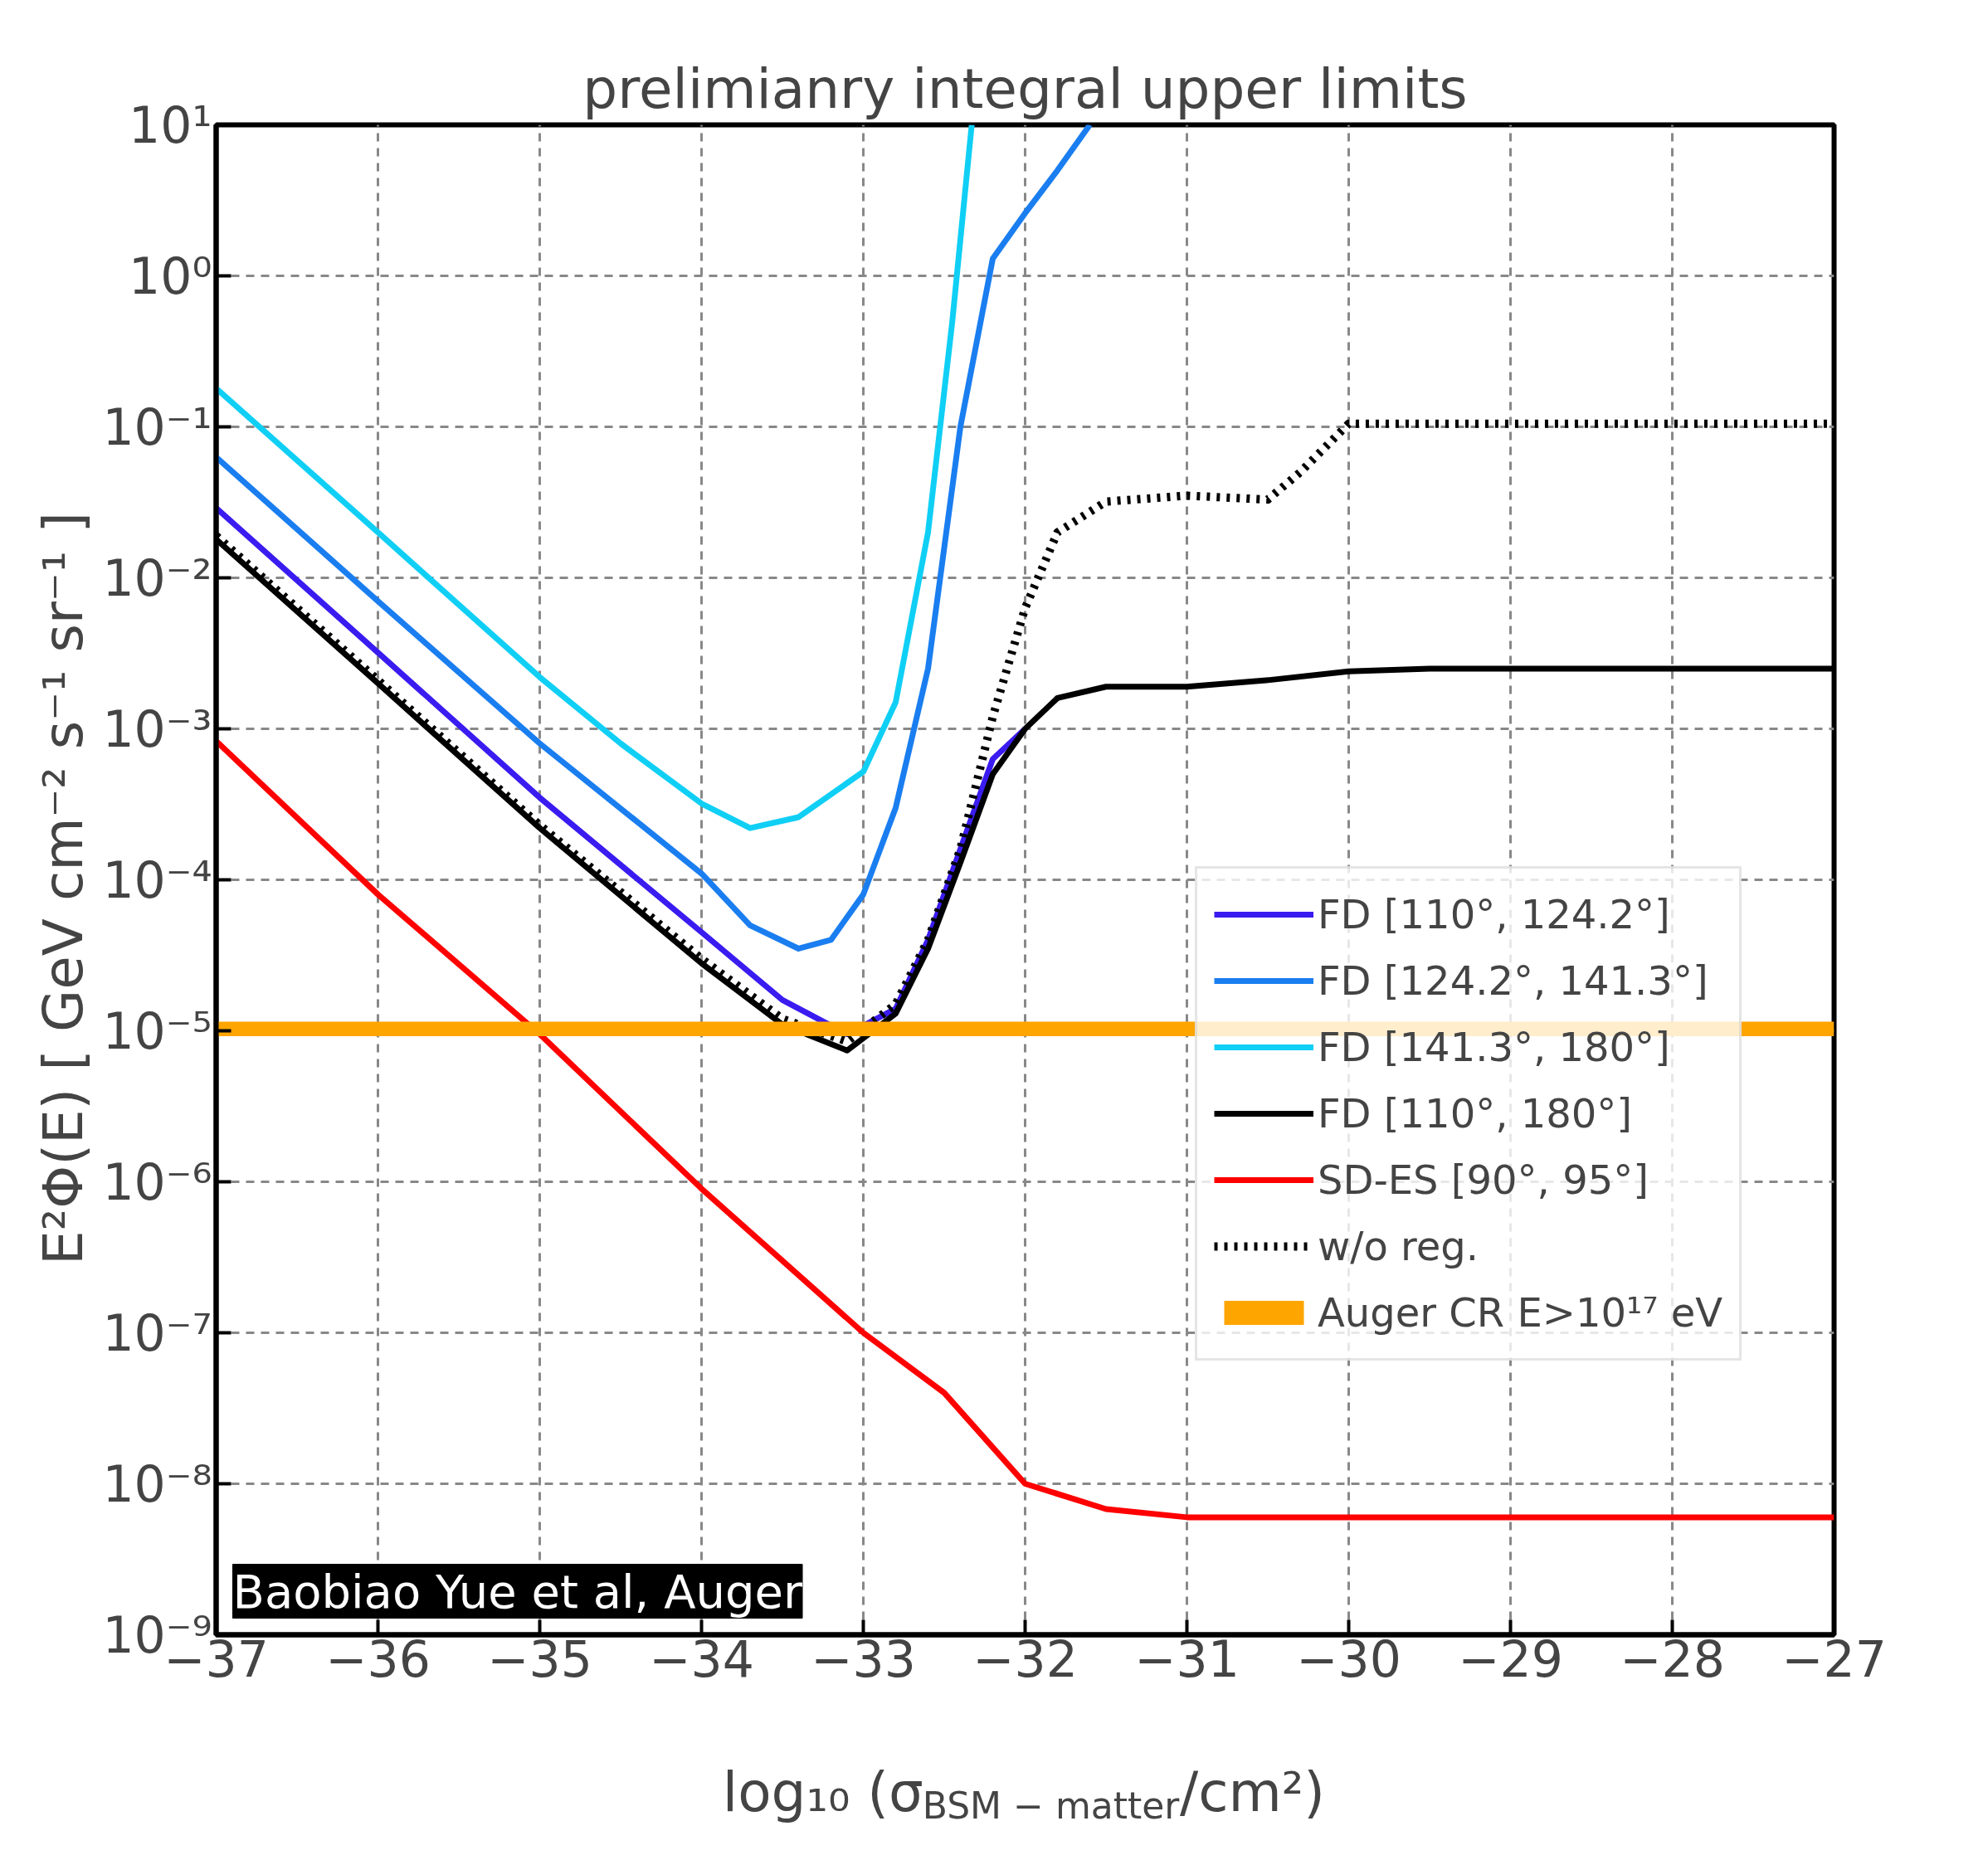  Describe the element at coordinates (1672, 1658) in the screenshot. I see `x-tick-label: −28` at that location.